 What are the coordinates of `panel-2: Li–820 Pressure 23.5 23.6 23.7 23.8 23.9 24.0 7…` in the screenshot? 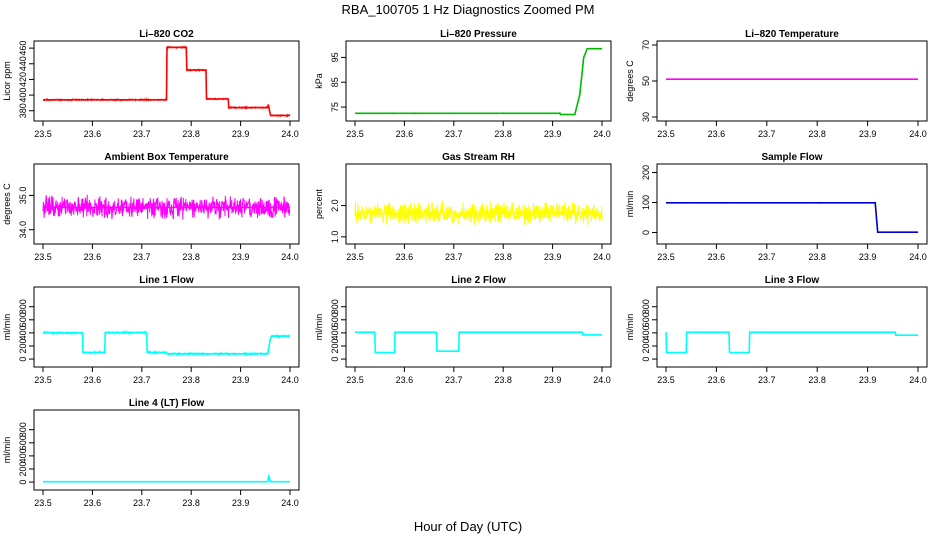 It's located at (463, 84).